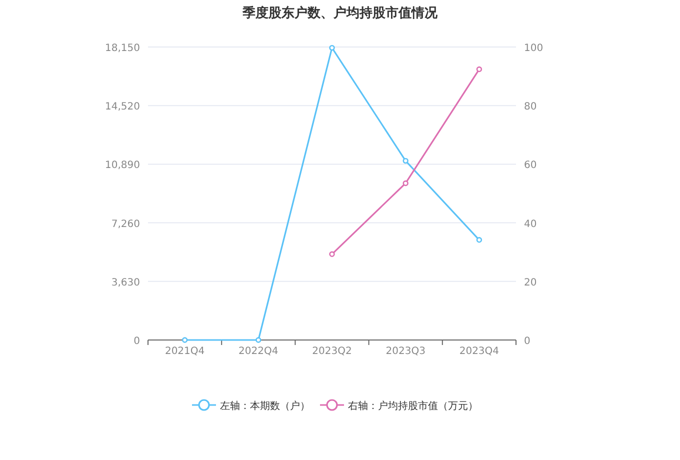 Image resolution: width=680 pixels, height=460 pixels. Describe the element at coordinates (479, 351) in the screenshot. I see `x-tick-label: 2023Q4` at that location.